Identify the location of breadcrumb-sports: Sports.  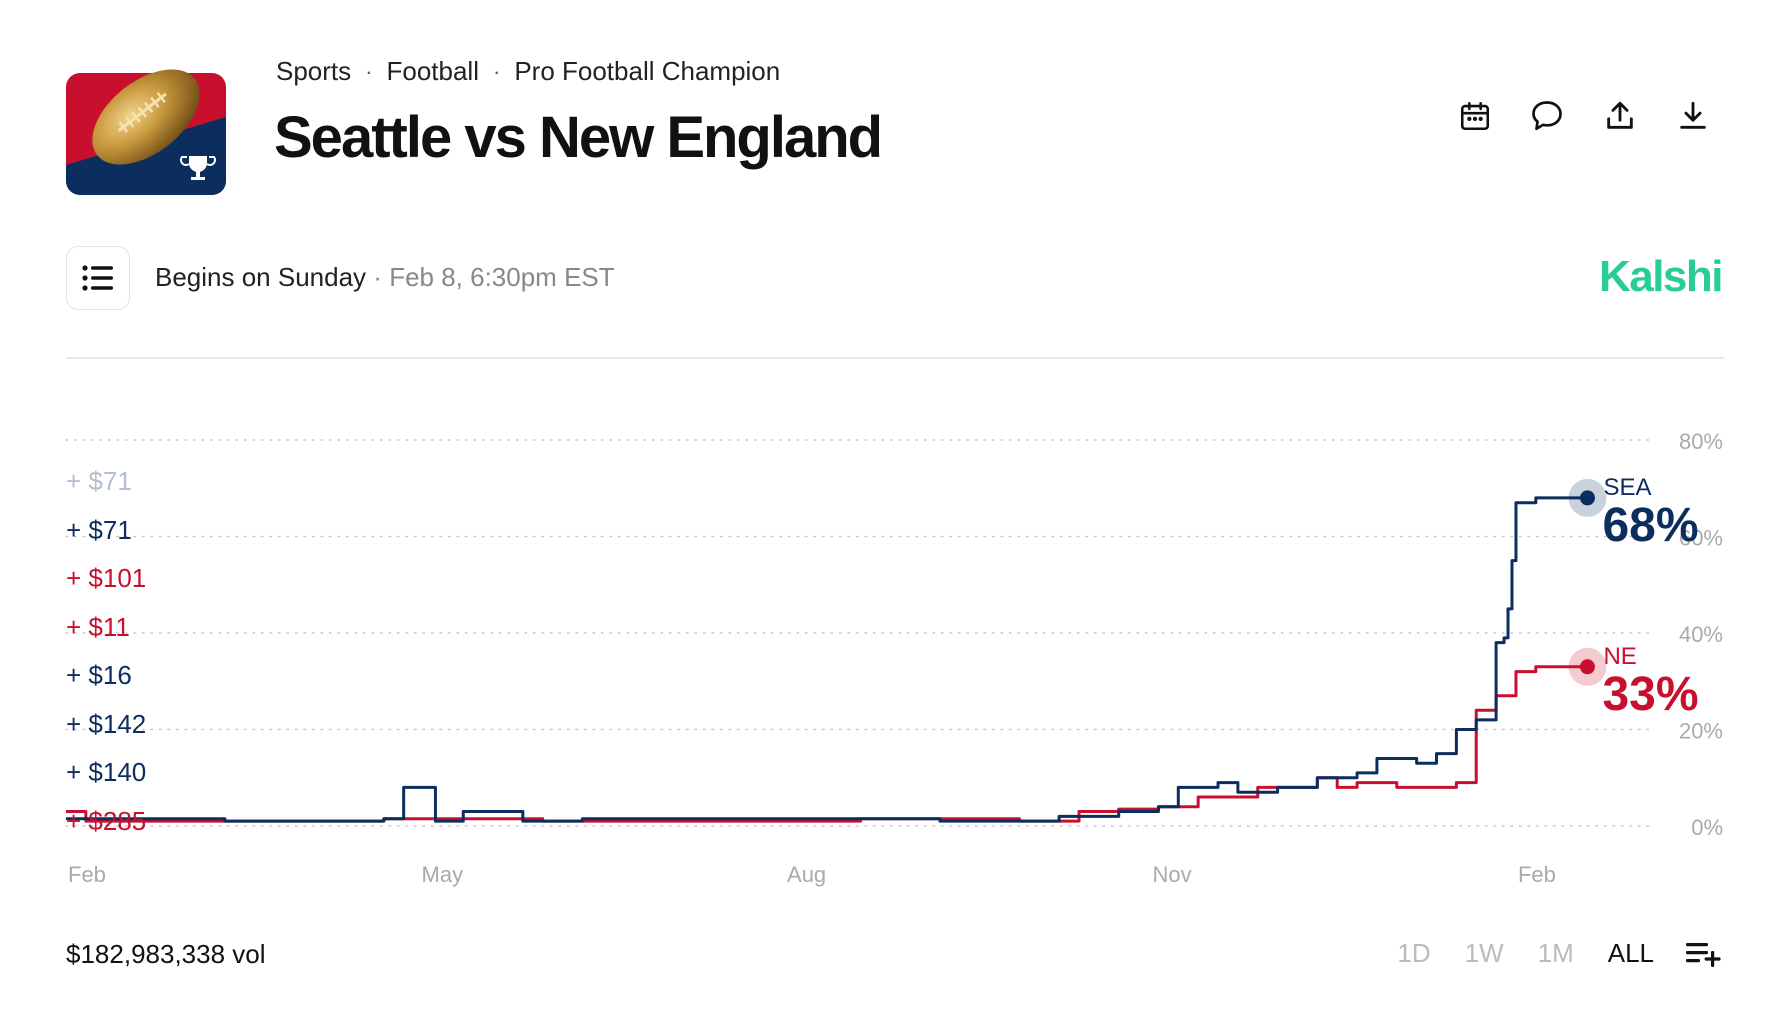
(314, 71).